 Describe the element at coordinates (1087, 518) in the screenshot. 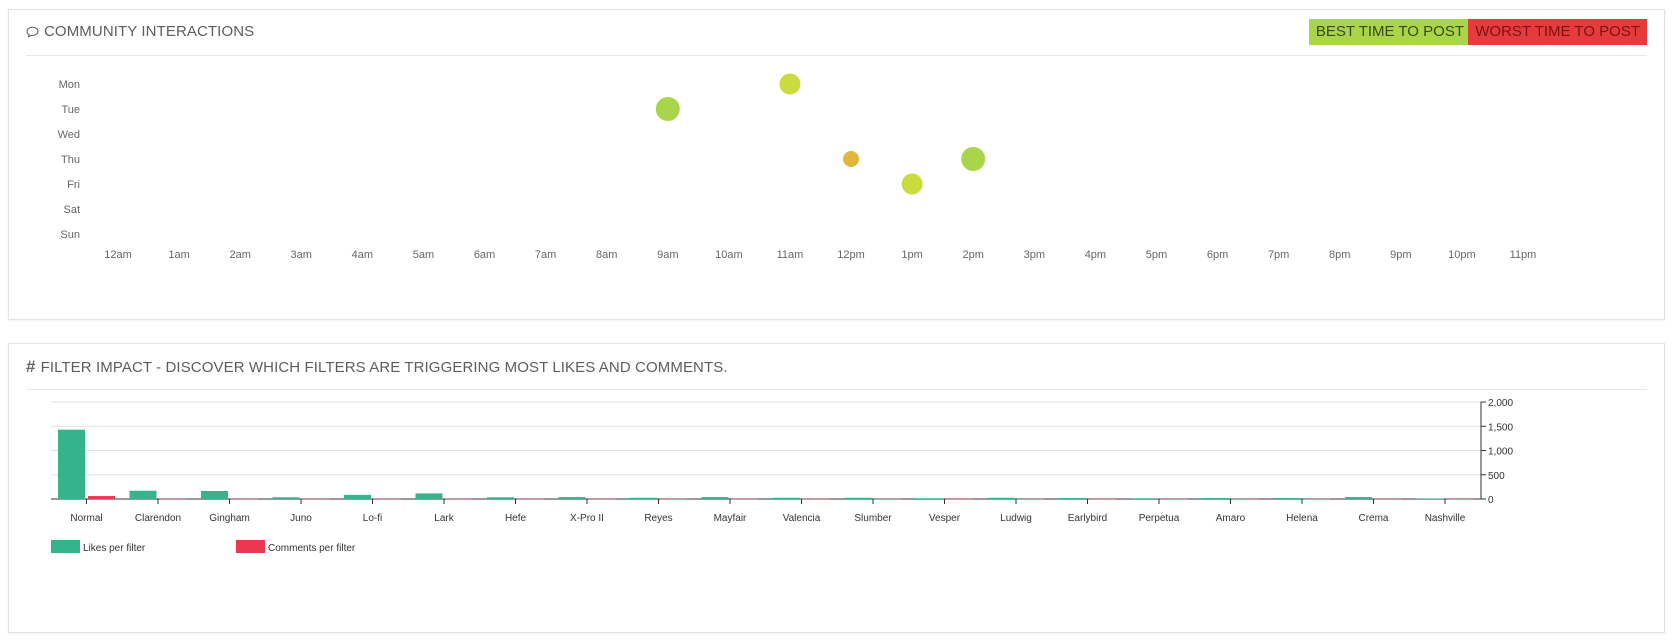

I see `x-tick-label: Earlybird` at that location.